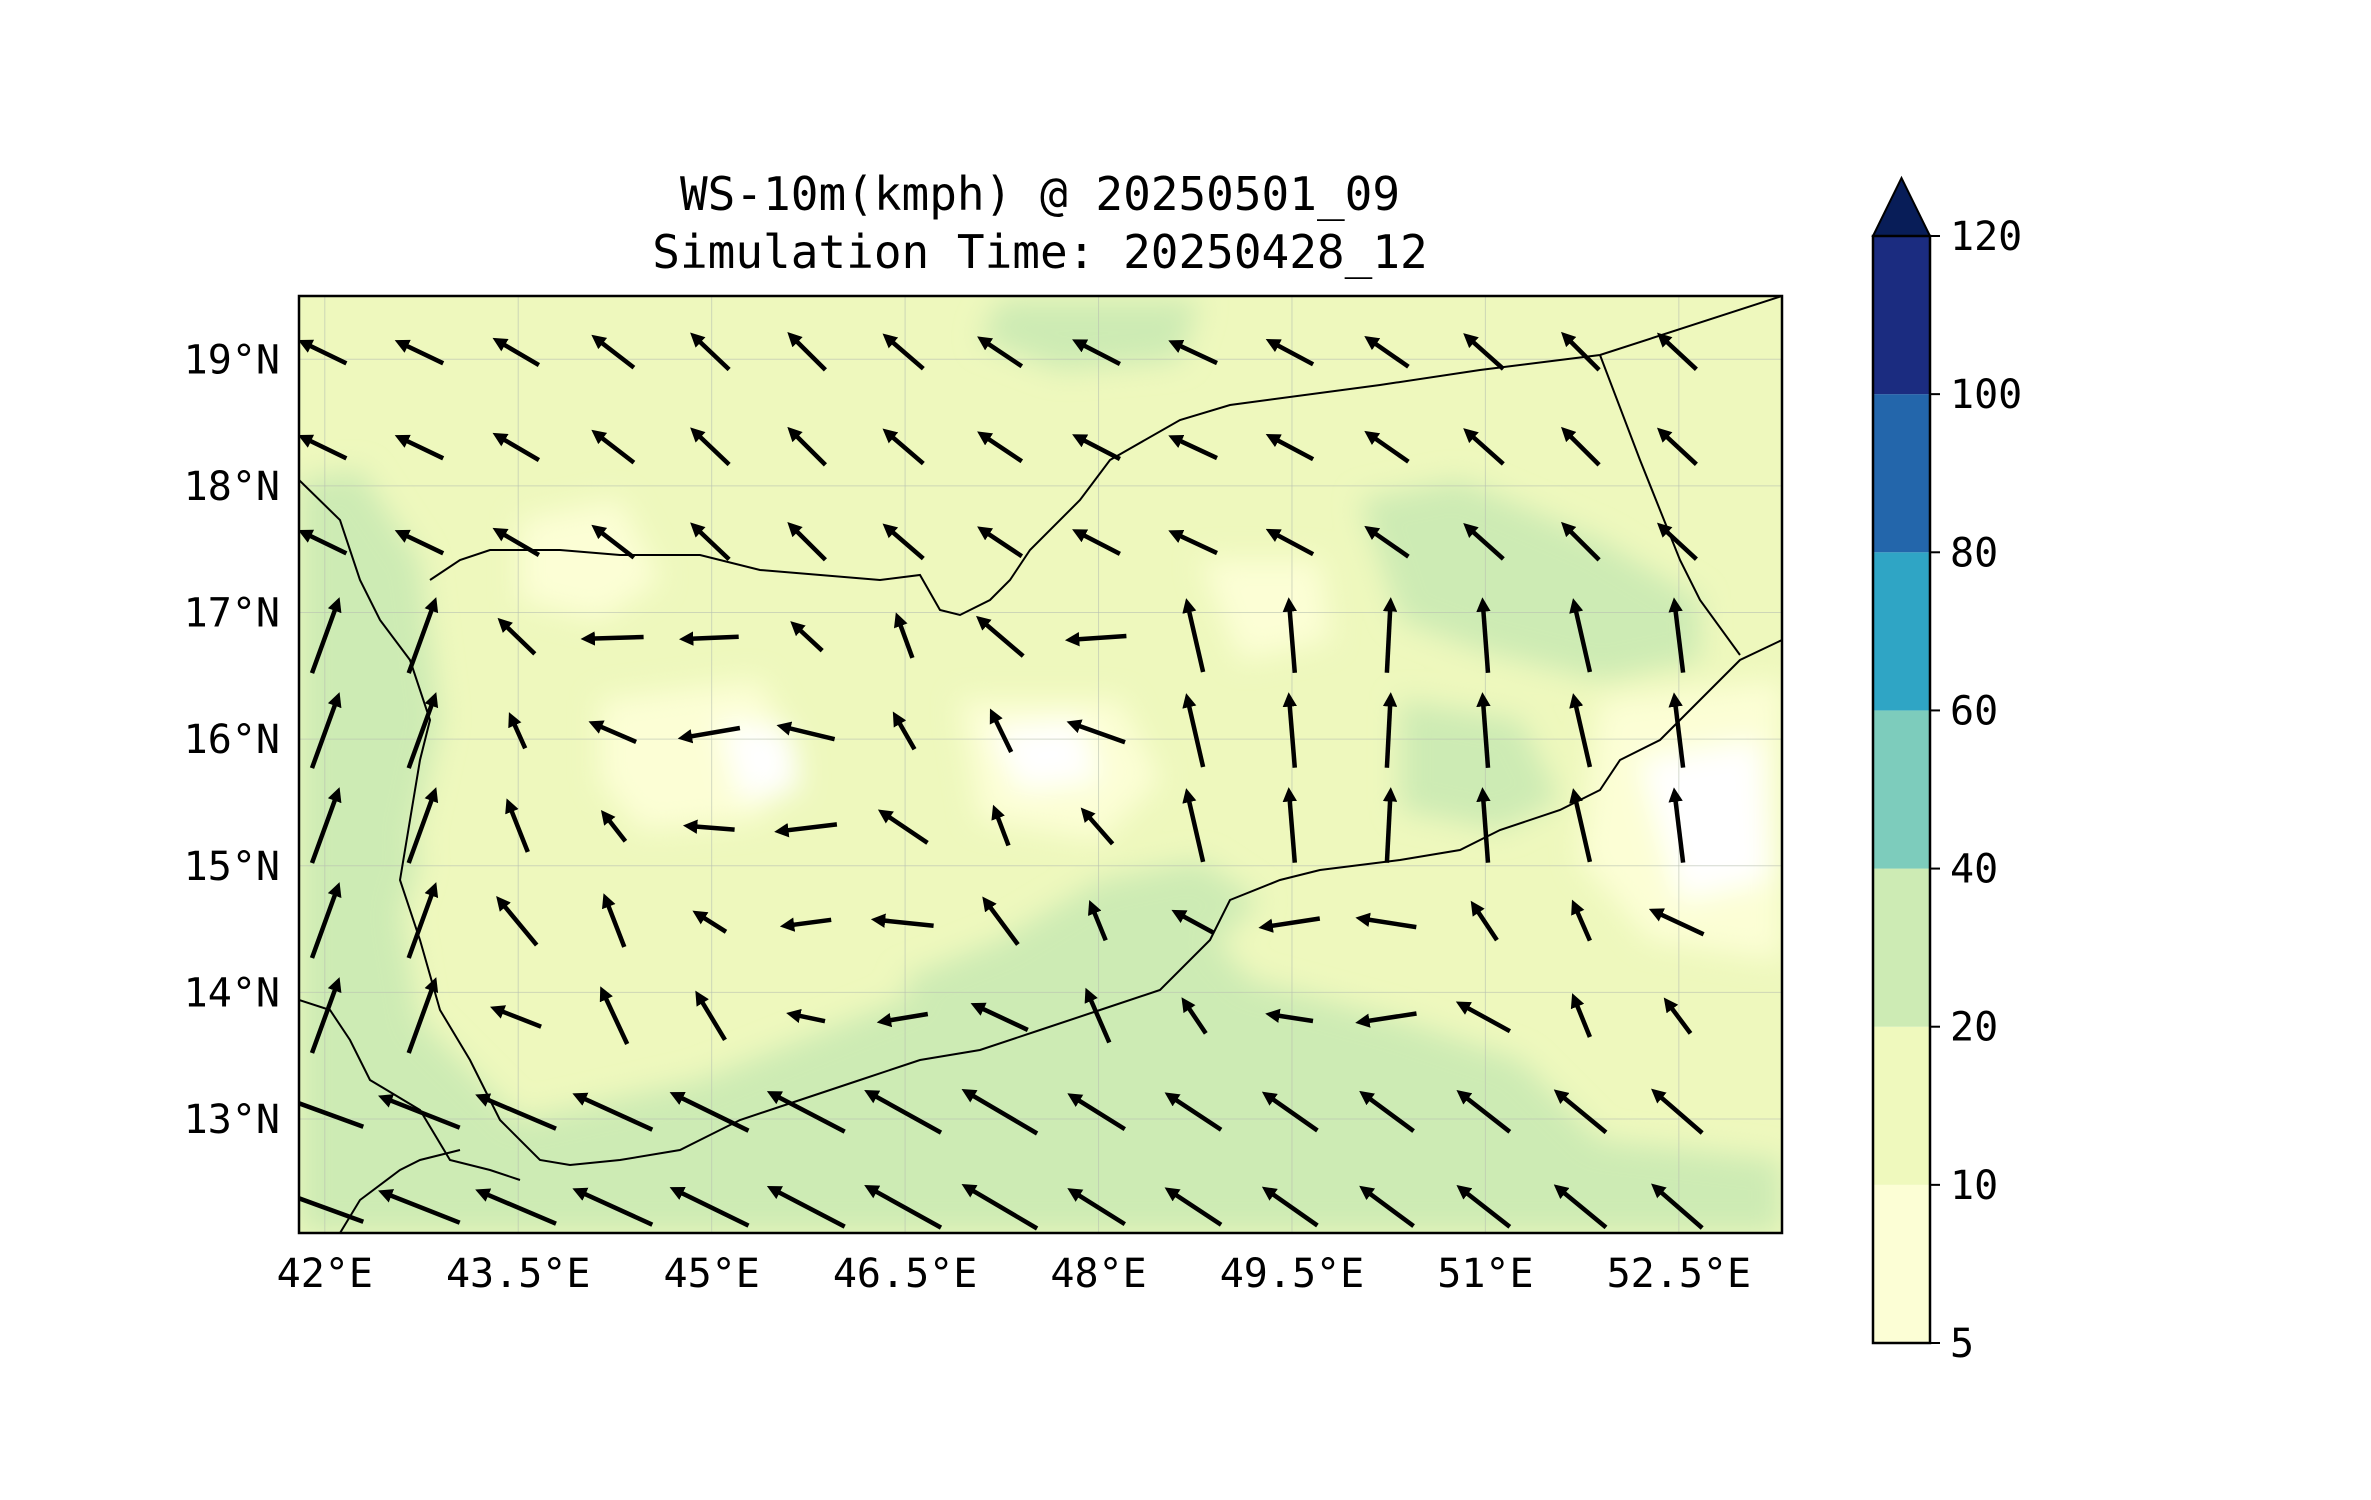  I want to click on colorbar-tick-label: 40, so click(1974, 870).